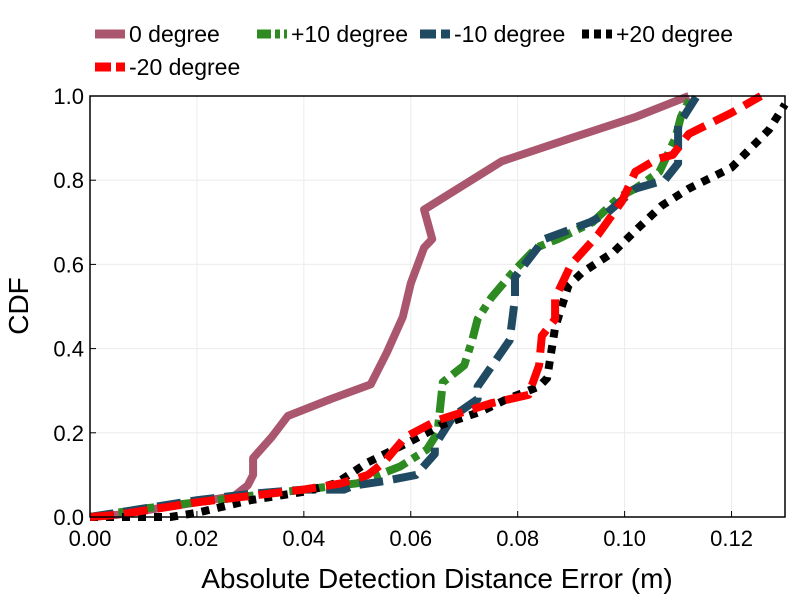 The width and height of the screenshot is (800, 600). What do you see at coordinates (509, 34) in the screenshot?
I see `legend-label: -10 degree` at bounding box center [509, 34].